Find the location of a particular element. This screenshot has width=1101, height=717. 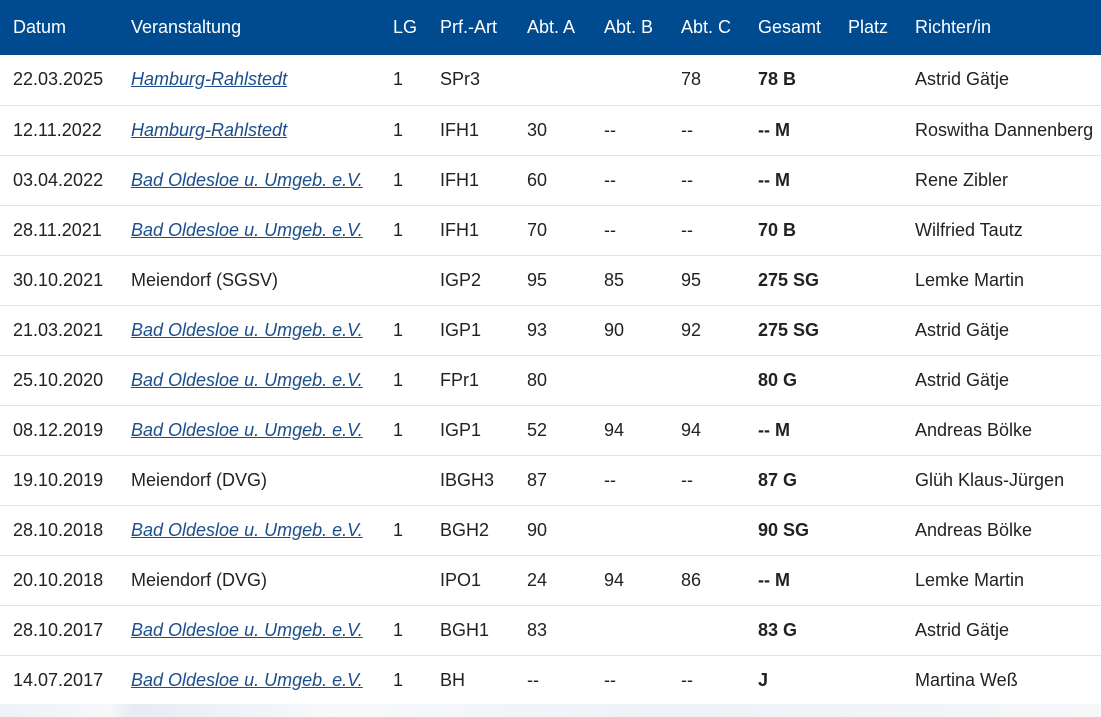

cell-type: IPO1 is located at coordinates (461, 579).